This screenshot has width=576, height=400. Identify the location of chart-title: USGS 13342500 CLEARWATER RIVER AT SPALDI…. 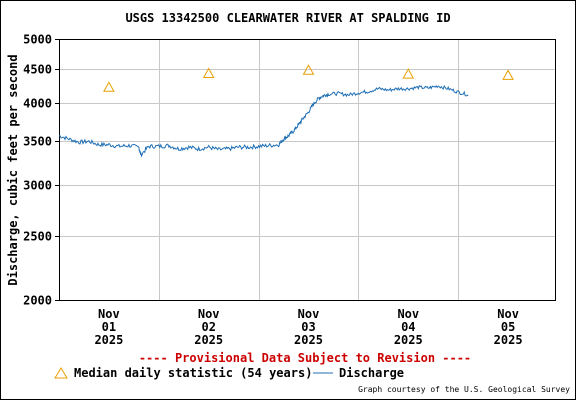
(288, 18).